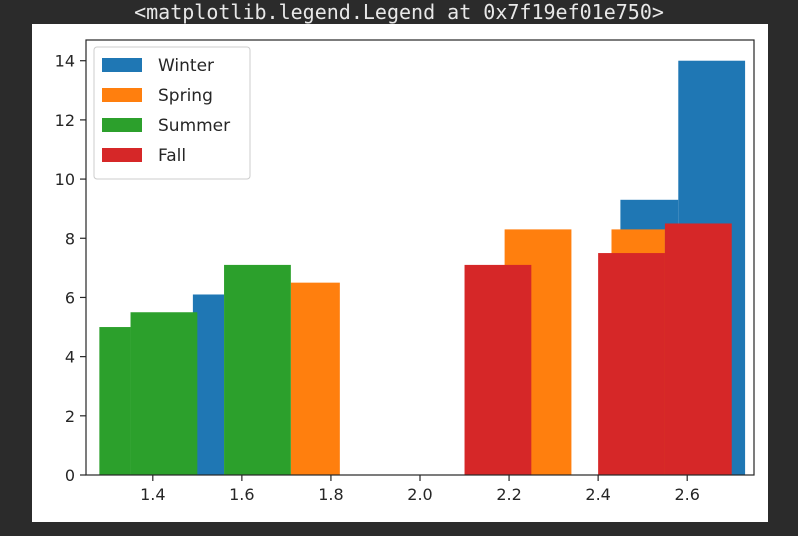  Describe the element at coordinates (65, 61) in the screenshot. I see `y-tick-label: 14` at that location.